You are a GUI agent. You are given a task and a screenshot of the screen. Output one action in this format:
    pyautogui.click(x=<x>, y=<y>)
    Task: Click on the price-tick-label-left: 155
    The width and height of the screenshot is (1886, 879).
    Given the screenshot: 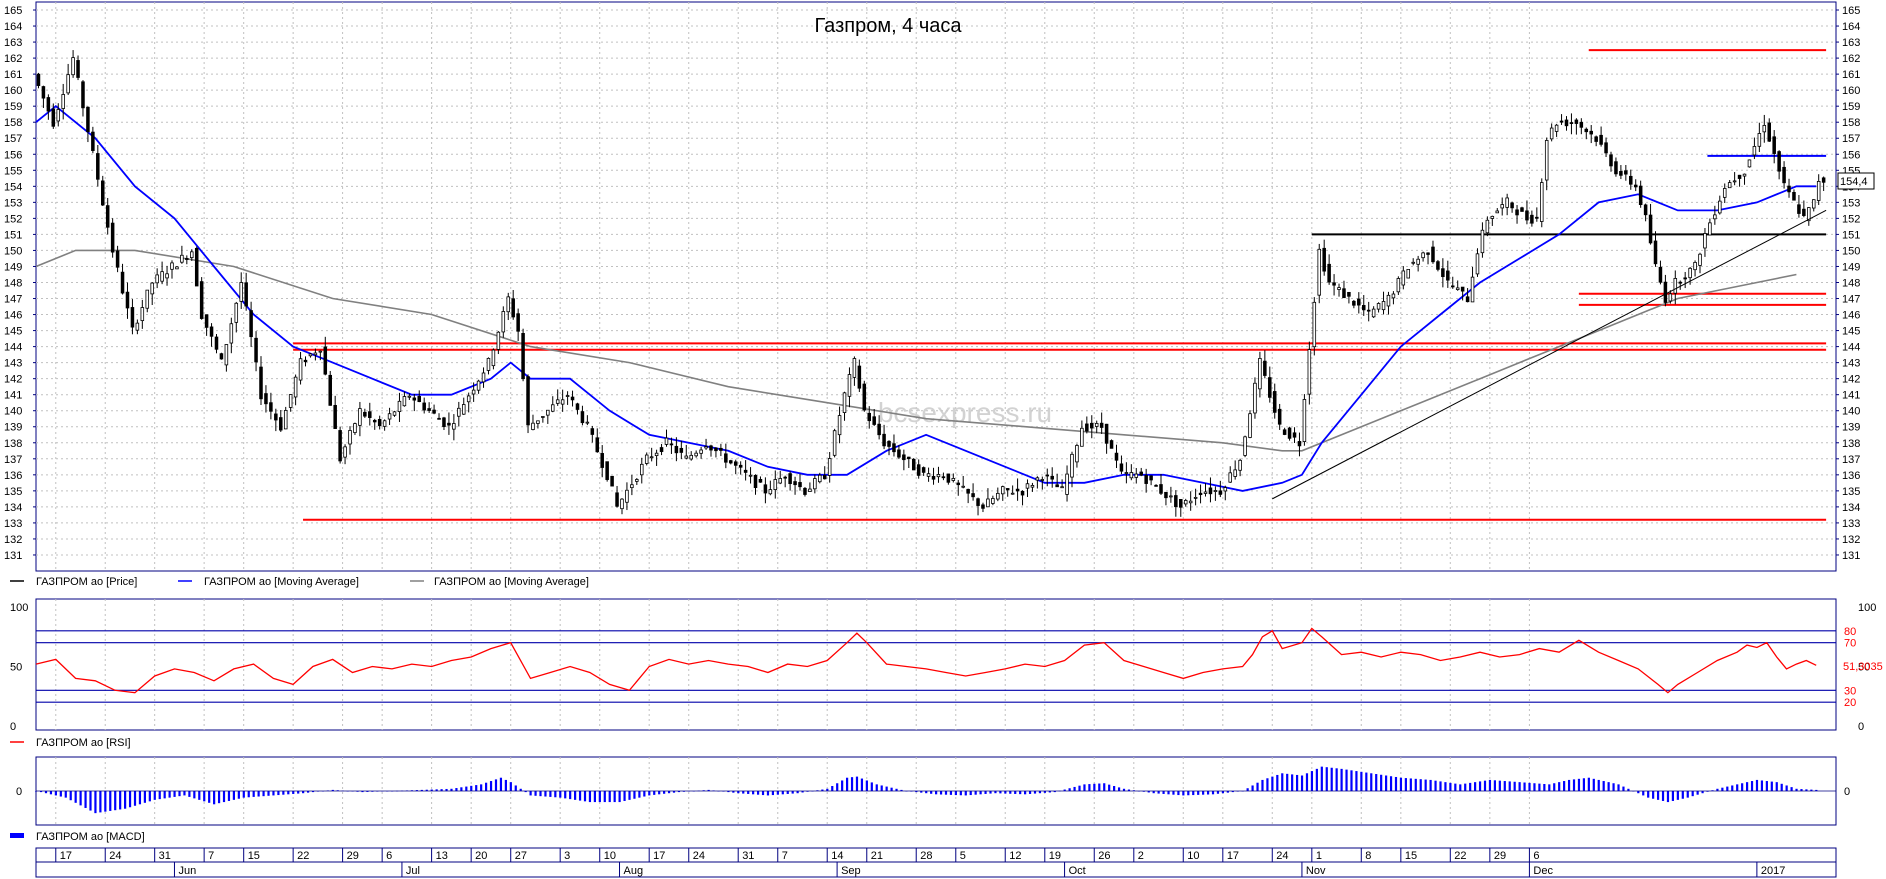 What is the action you would take?
    pyautogui.click(x=13, y=171)
    